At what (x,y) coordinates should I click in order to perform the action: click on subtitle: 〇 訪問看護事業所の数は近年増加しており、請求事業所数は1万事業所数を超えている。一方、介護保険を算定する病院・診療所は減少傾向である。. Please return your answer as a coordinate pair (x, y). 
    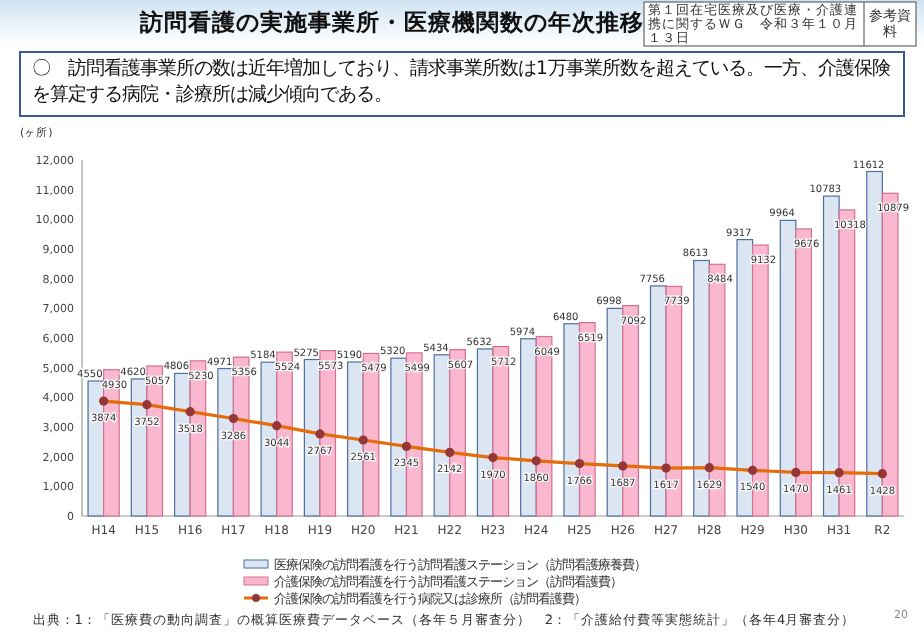
    Looking at the image, I should click on (462, 83).